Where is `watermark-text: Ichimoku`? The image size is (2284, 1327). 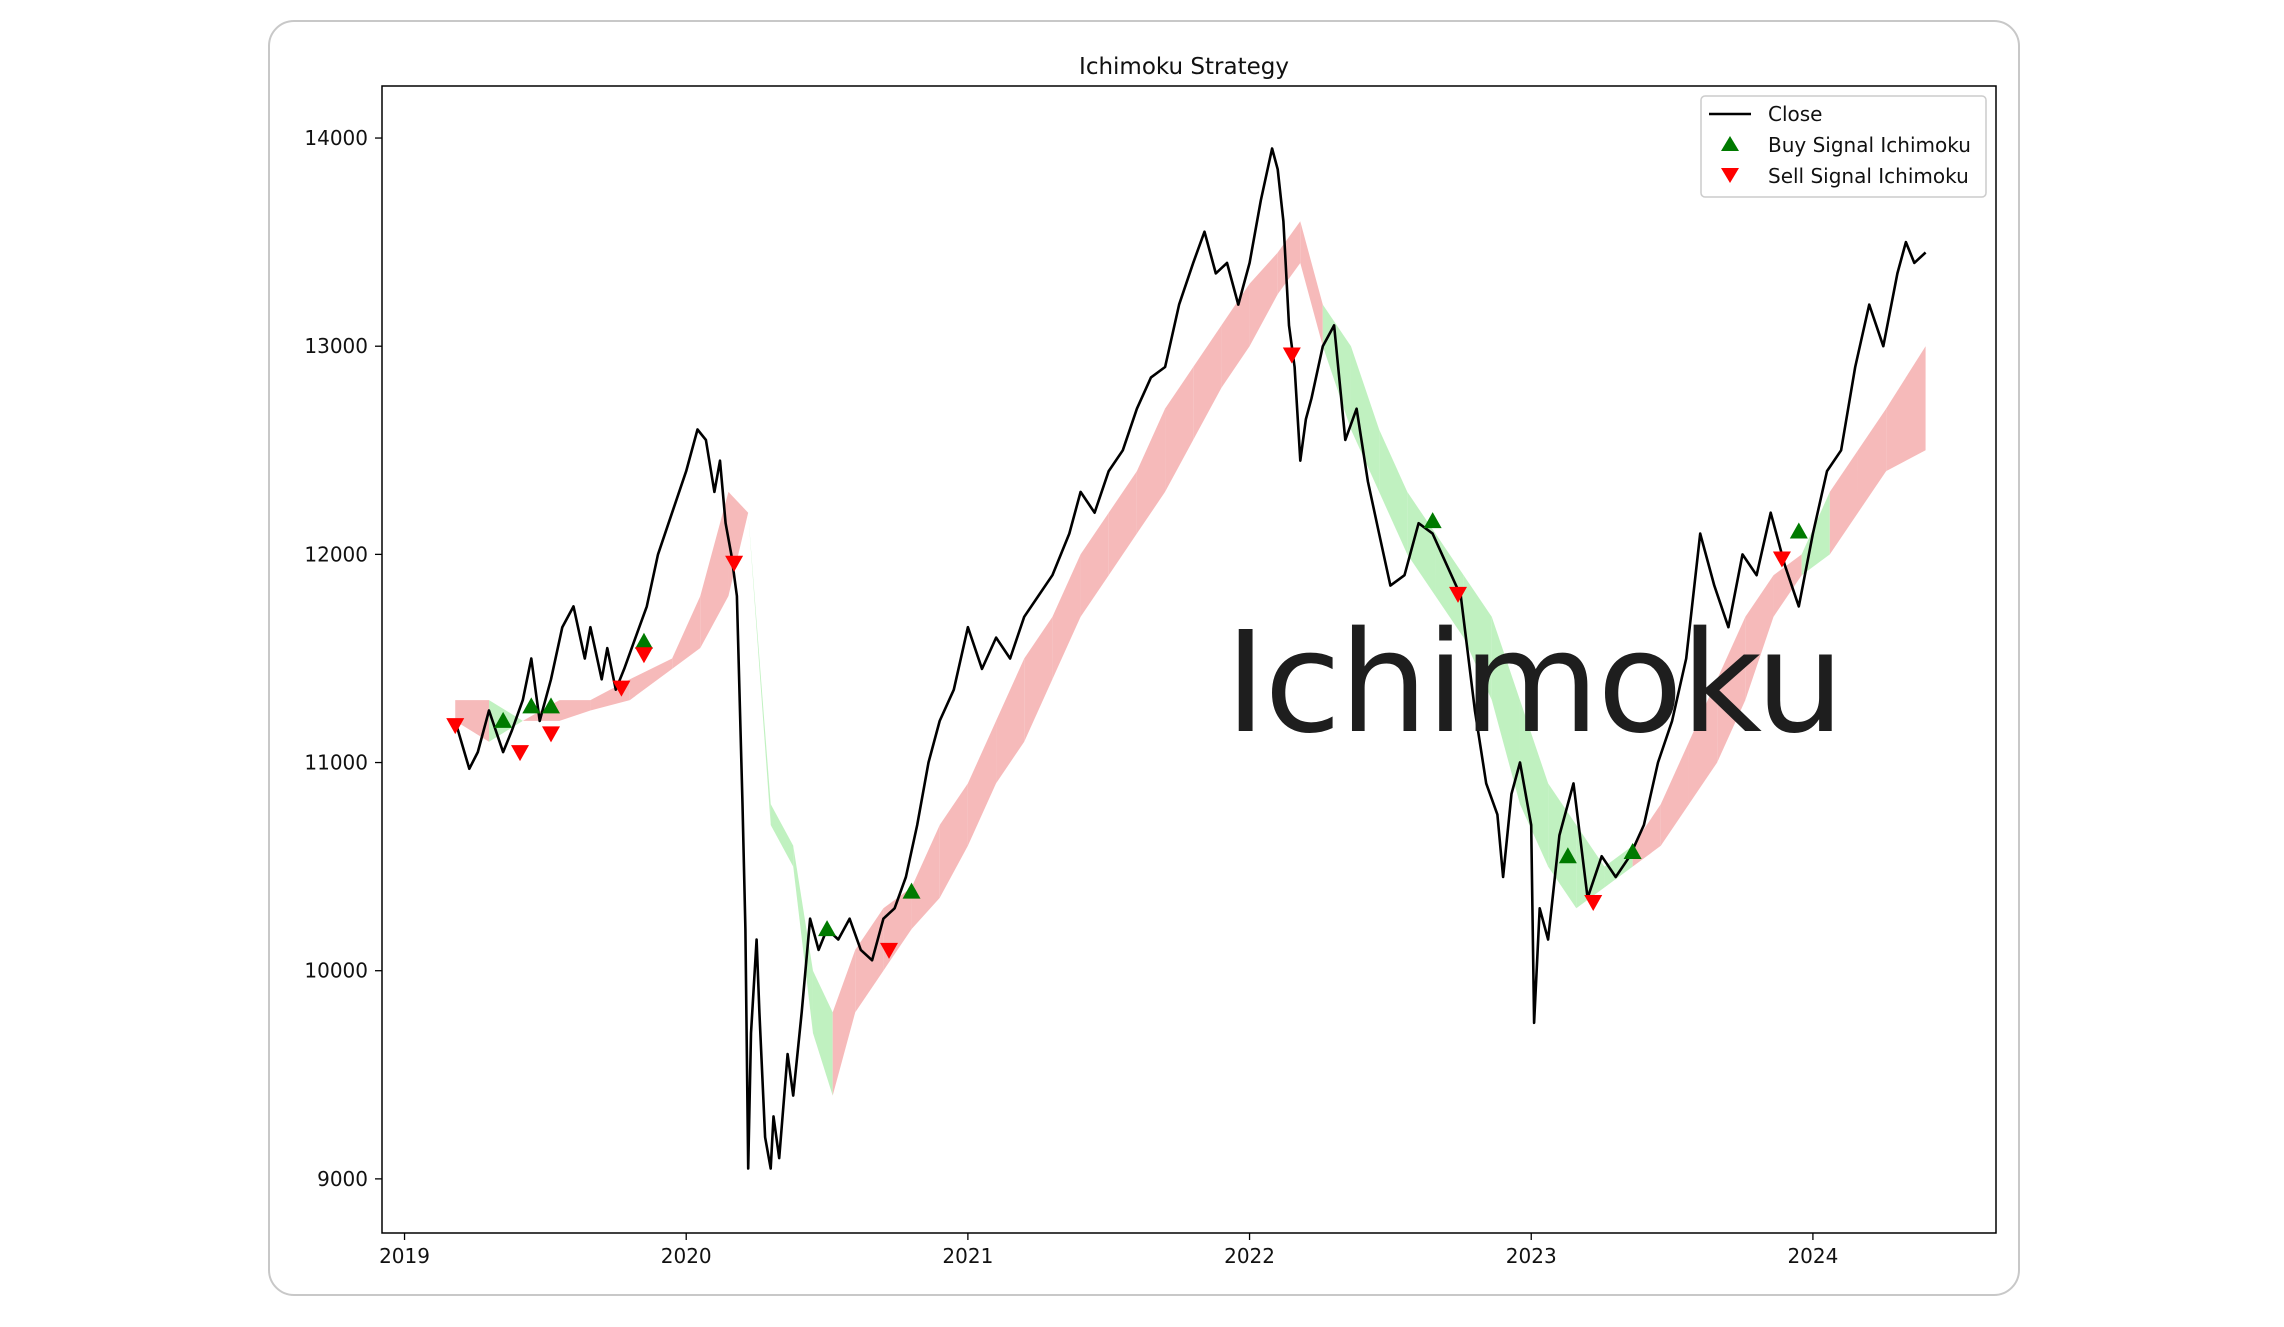 watermark-text: Ichimoku is located at coordinates (1534, 683).